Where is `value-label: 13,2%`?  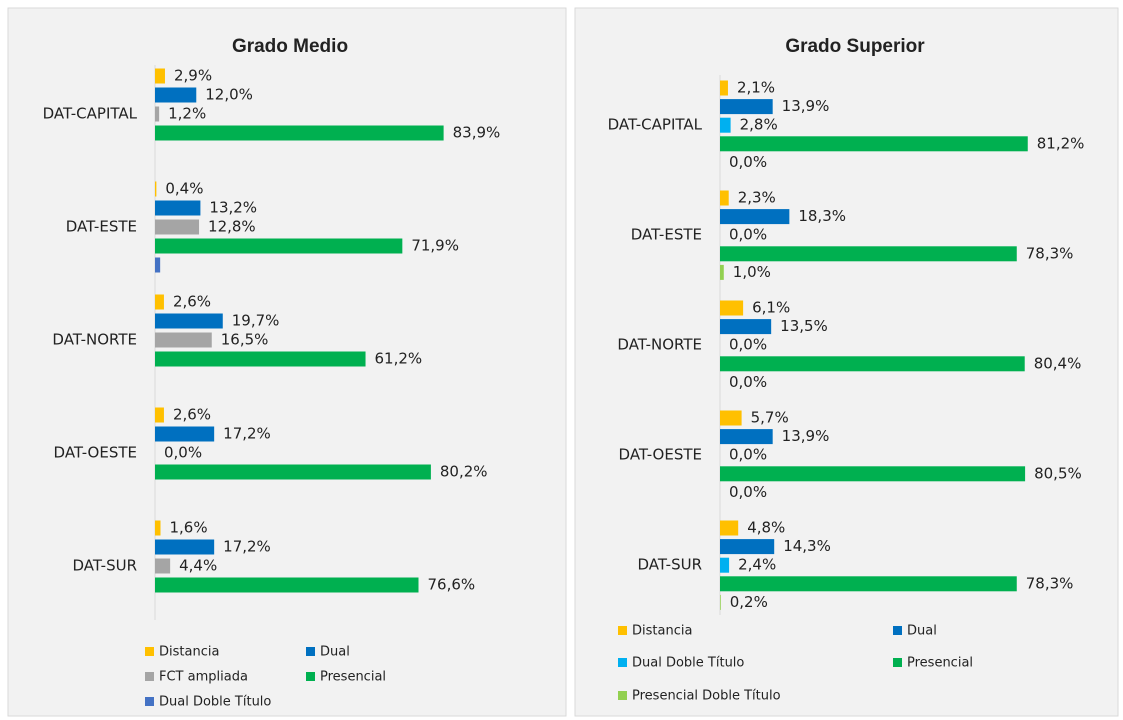
value-label: 13,2% is located at coordinates (233, 208).